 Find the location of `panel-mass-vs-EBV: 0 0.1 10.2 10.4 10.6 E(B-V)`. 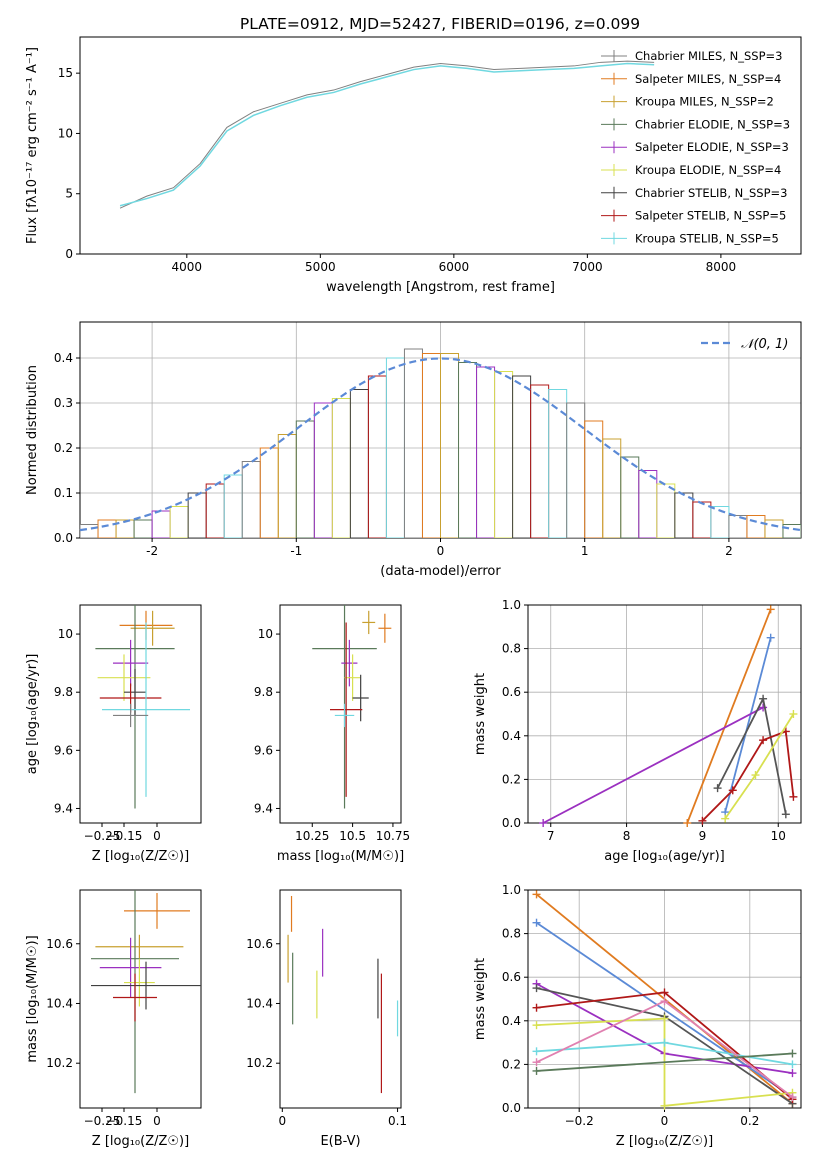

panel-mass-vs-EBV: 0 0.1 10.2 10.4 10.6 E(B-V) is located at coordinates (326, 1019).